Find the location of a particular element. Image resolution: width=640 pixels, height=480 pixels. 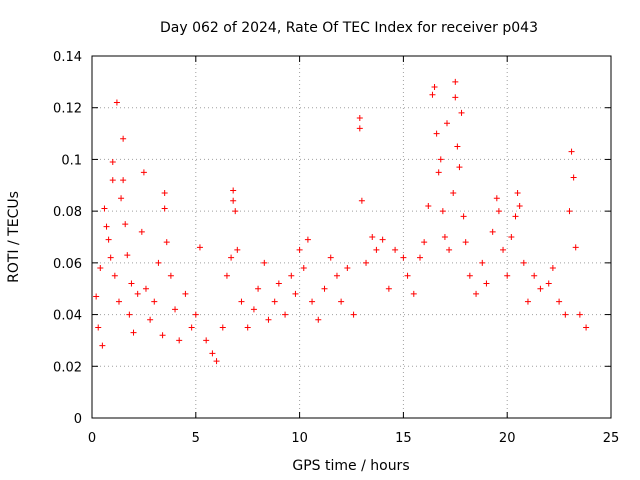

y-tick-label: 0.12 is located at coordinates (67, 109).